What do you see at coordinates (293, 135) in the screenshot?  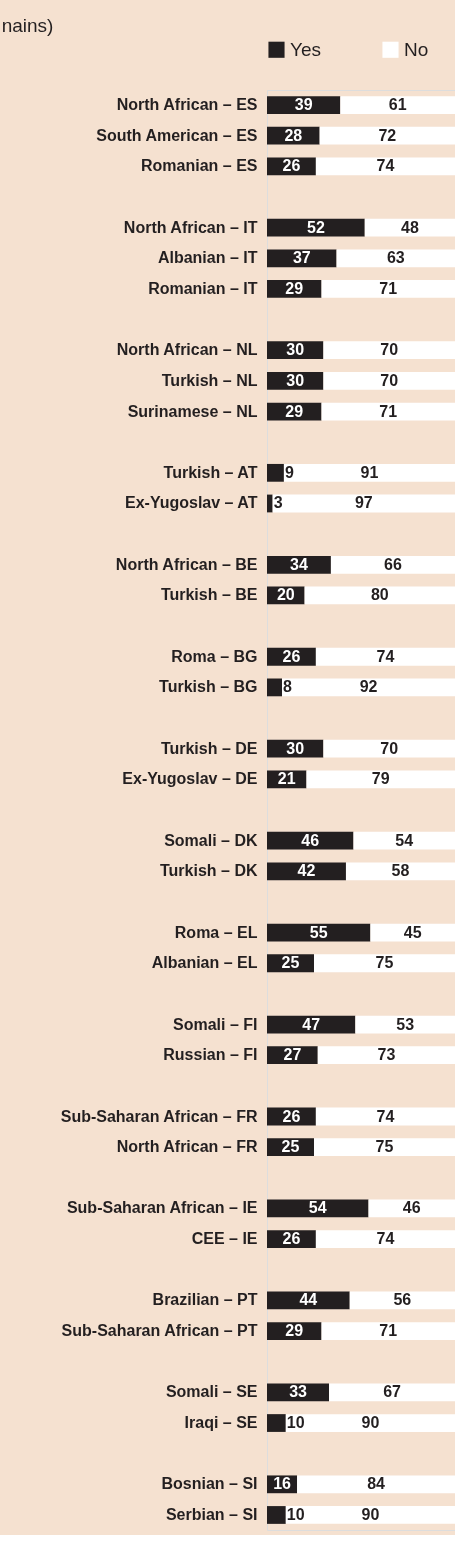 I see `data-label: 28` at bounding box center [293, 135].